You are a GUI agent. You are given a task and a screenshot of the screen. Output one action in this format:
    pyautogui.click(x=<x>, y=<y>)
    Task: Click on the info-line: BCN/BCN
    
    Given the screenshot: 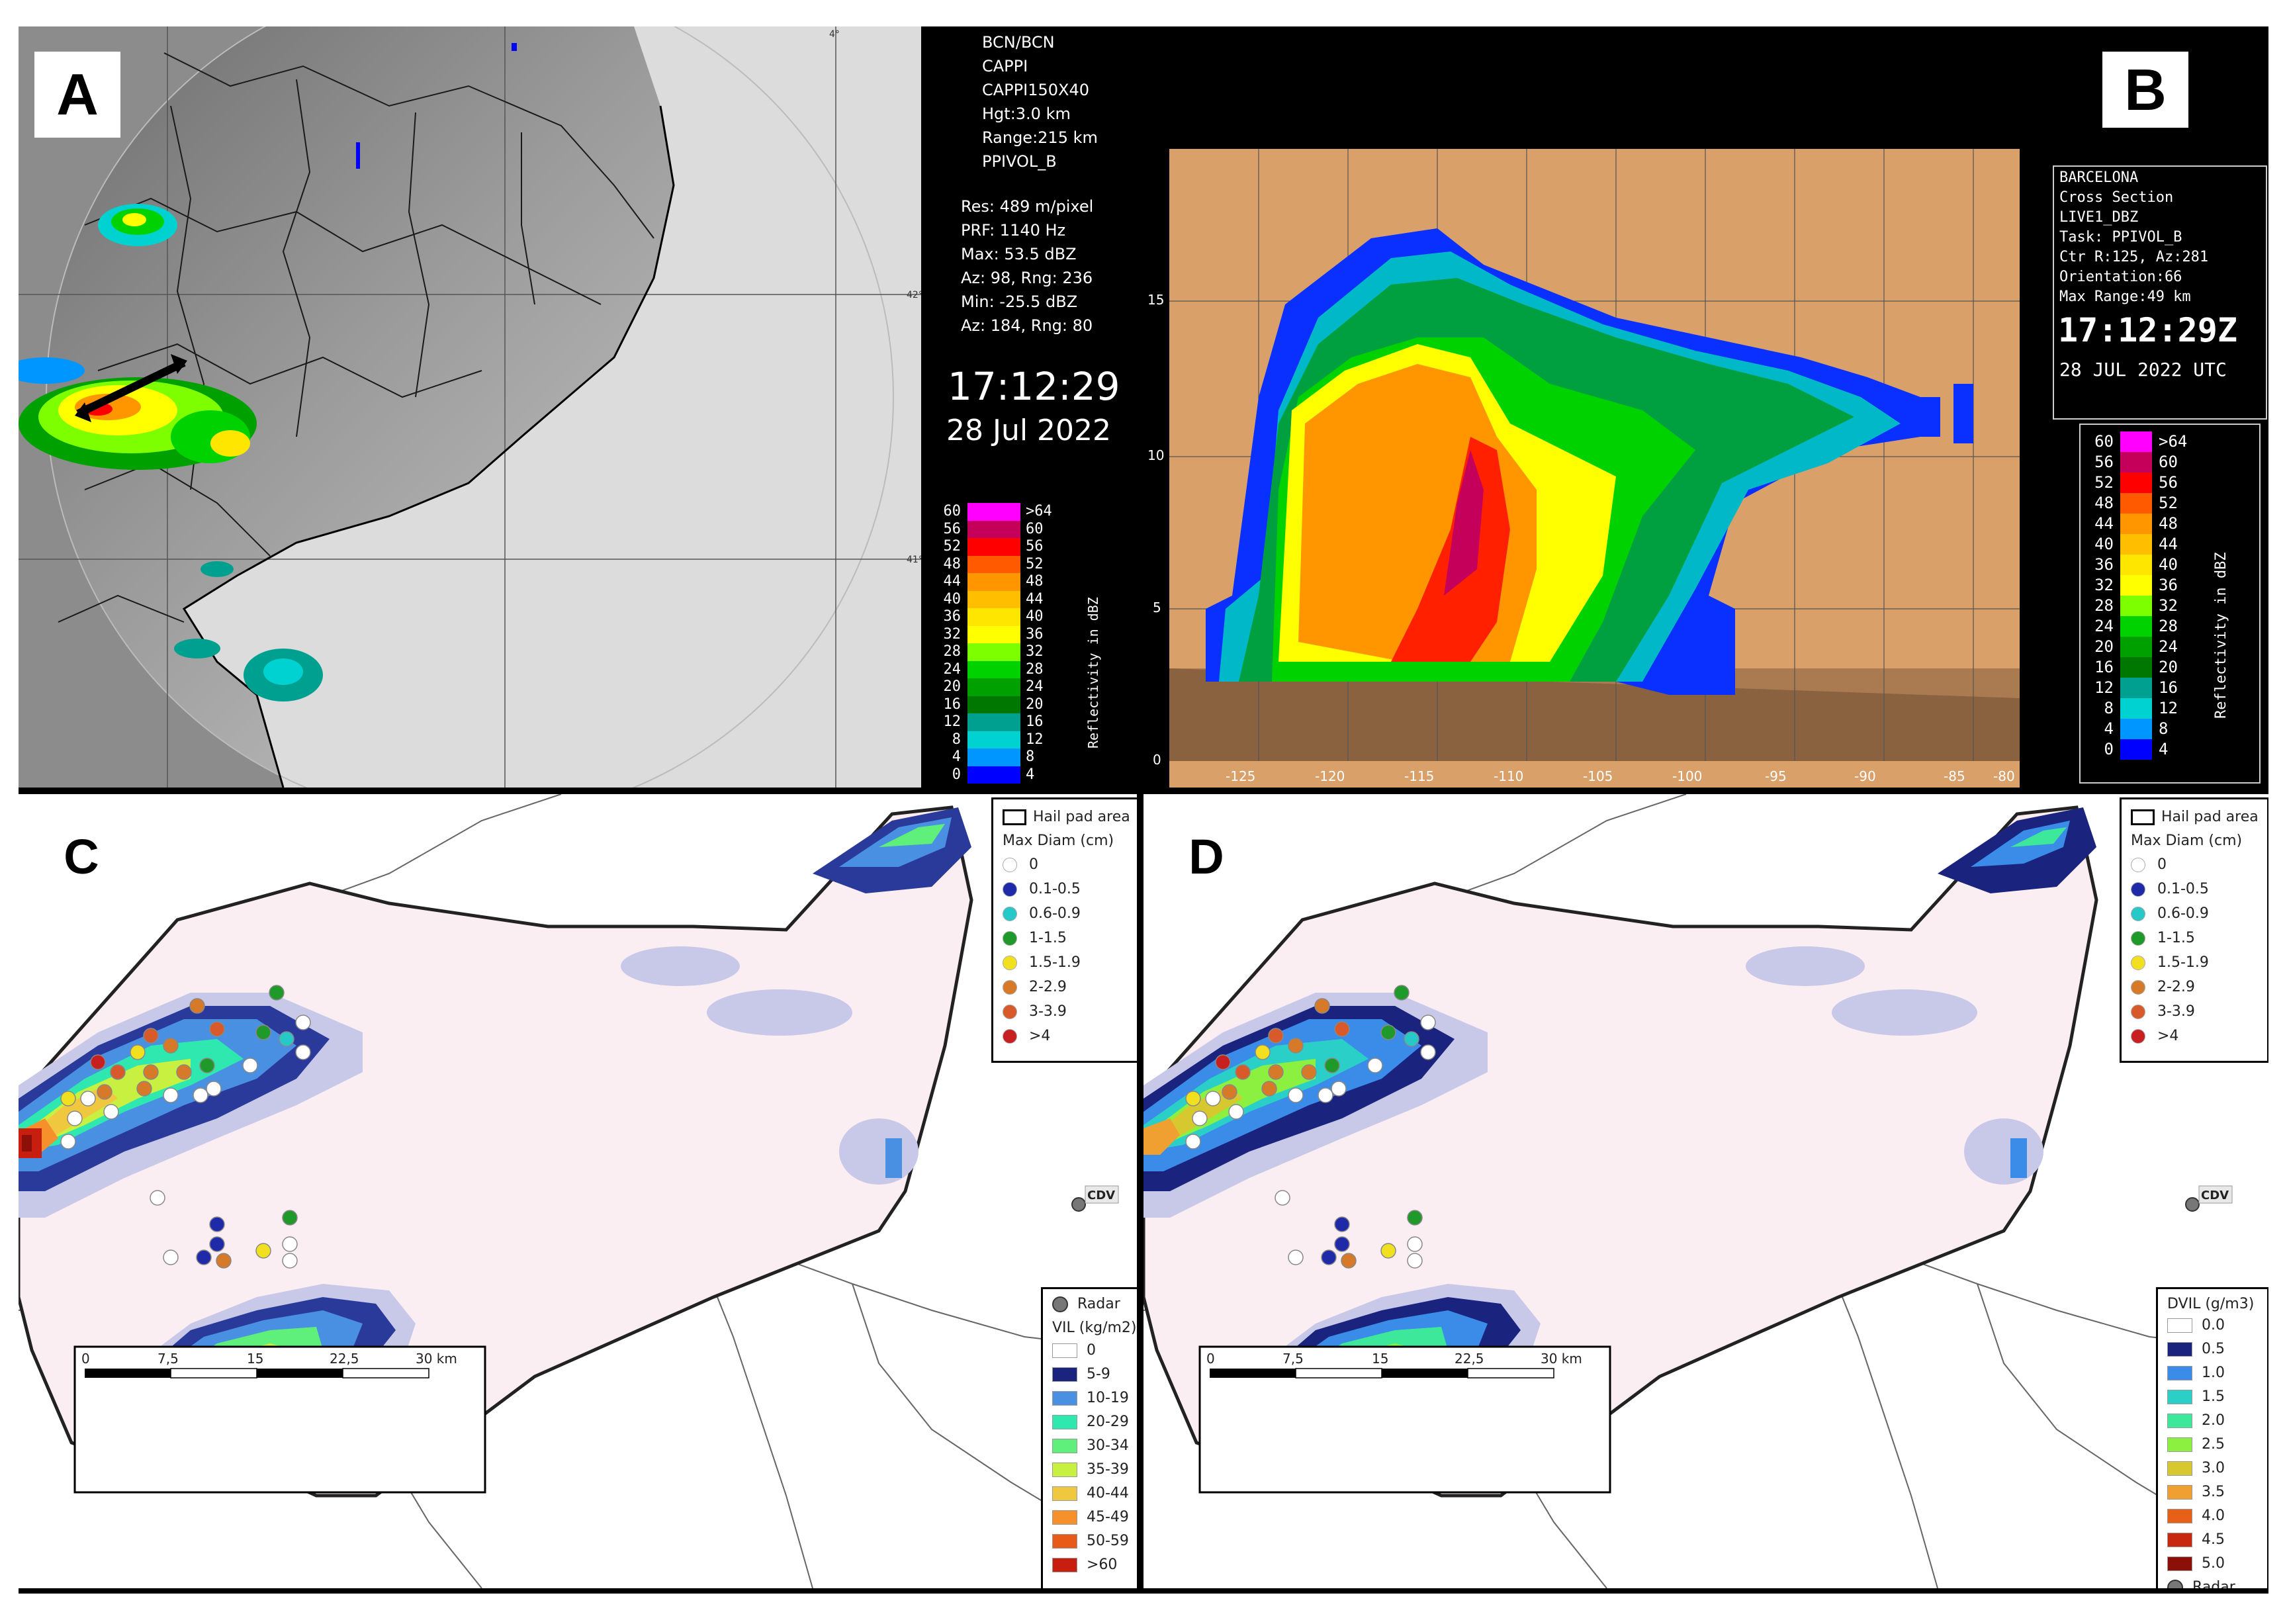 What is the action you would take?
    pyautogui.click(x=1018, y=43)
    